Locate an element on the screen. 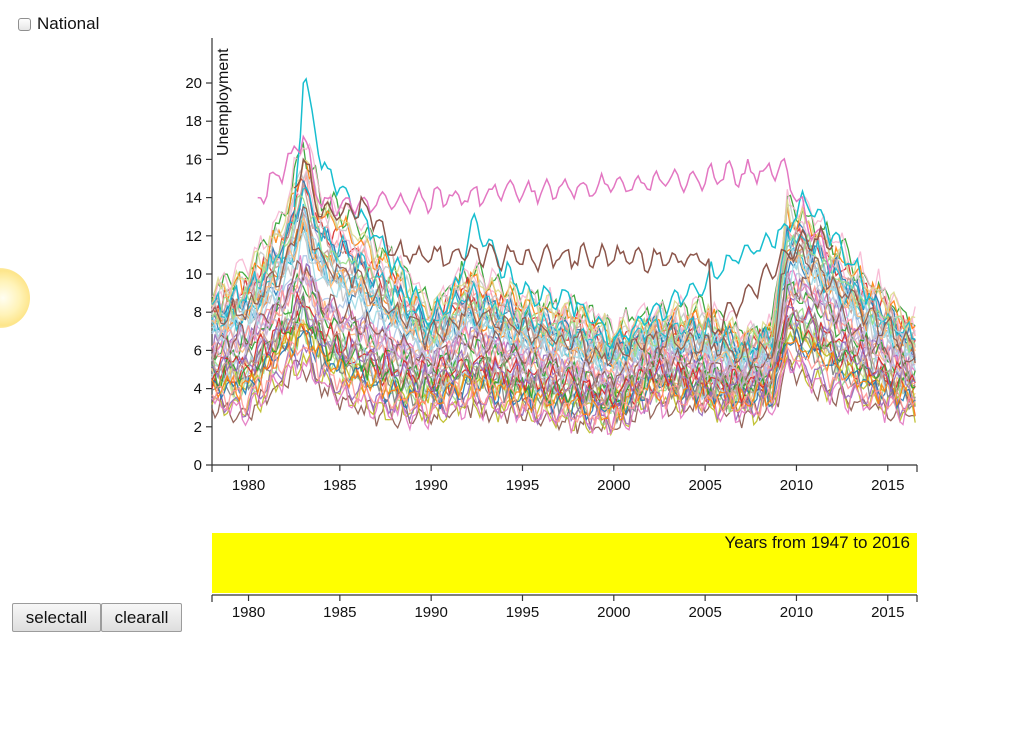 This screenshot has height=734, width=1024. y-tick-label: 16 is located at coordinates (193, 159).